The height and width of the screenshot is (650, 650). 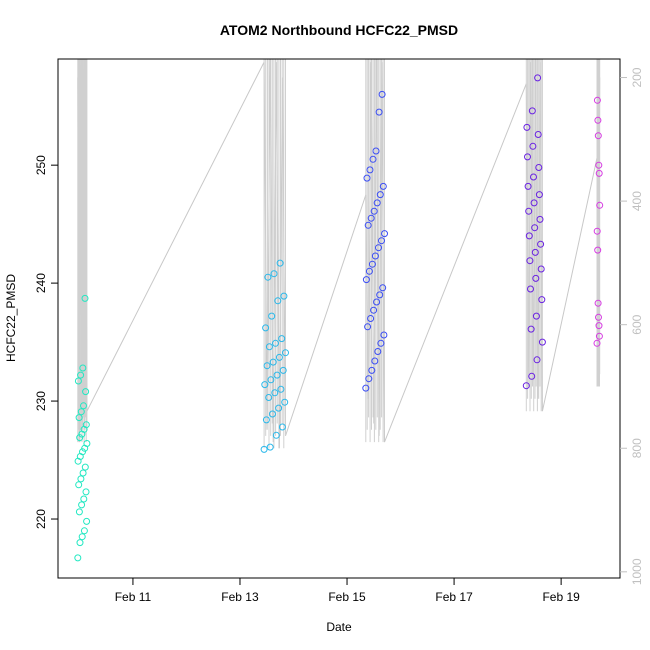 I want to click on y-tick-label: 240, so click(x=41, y=283).